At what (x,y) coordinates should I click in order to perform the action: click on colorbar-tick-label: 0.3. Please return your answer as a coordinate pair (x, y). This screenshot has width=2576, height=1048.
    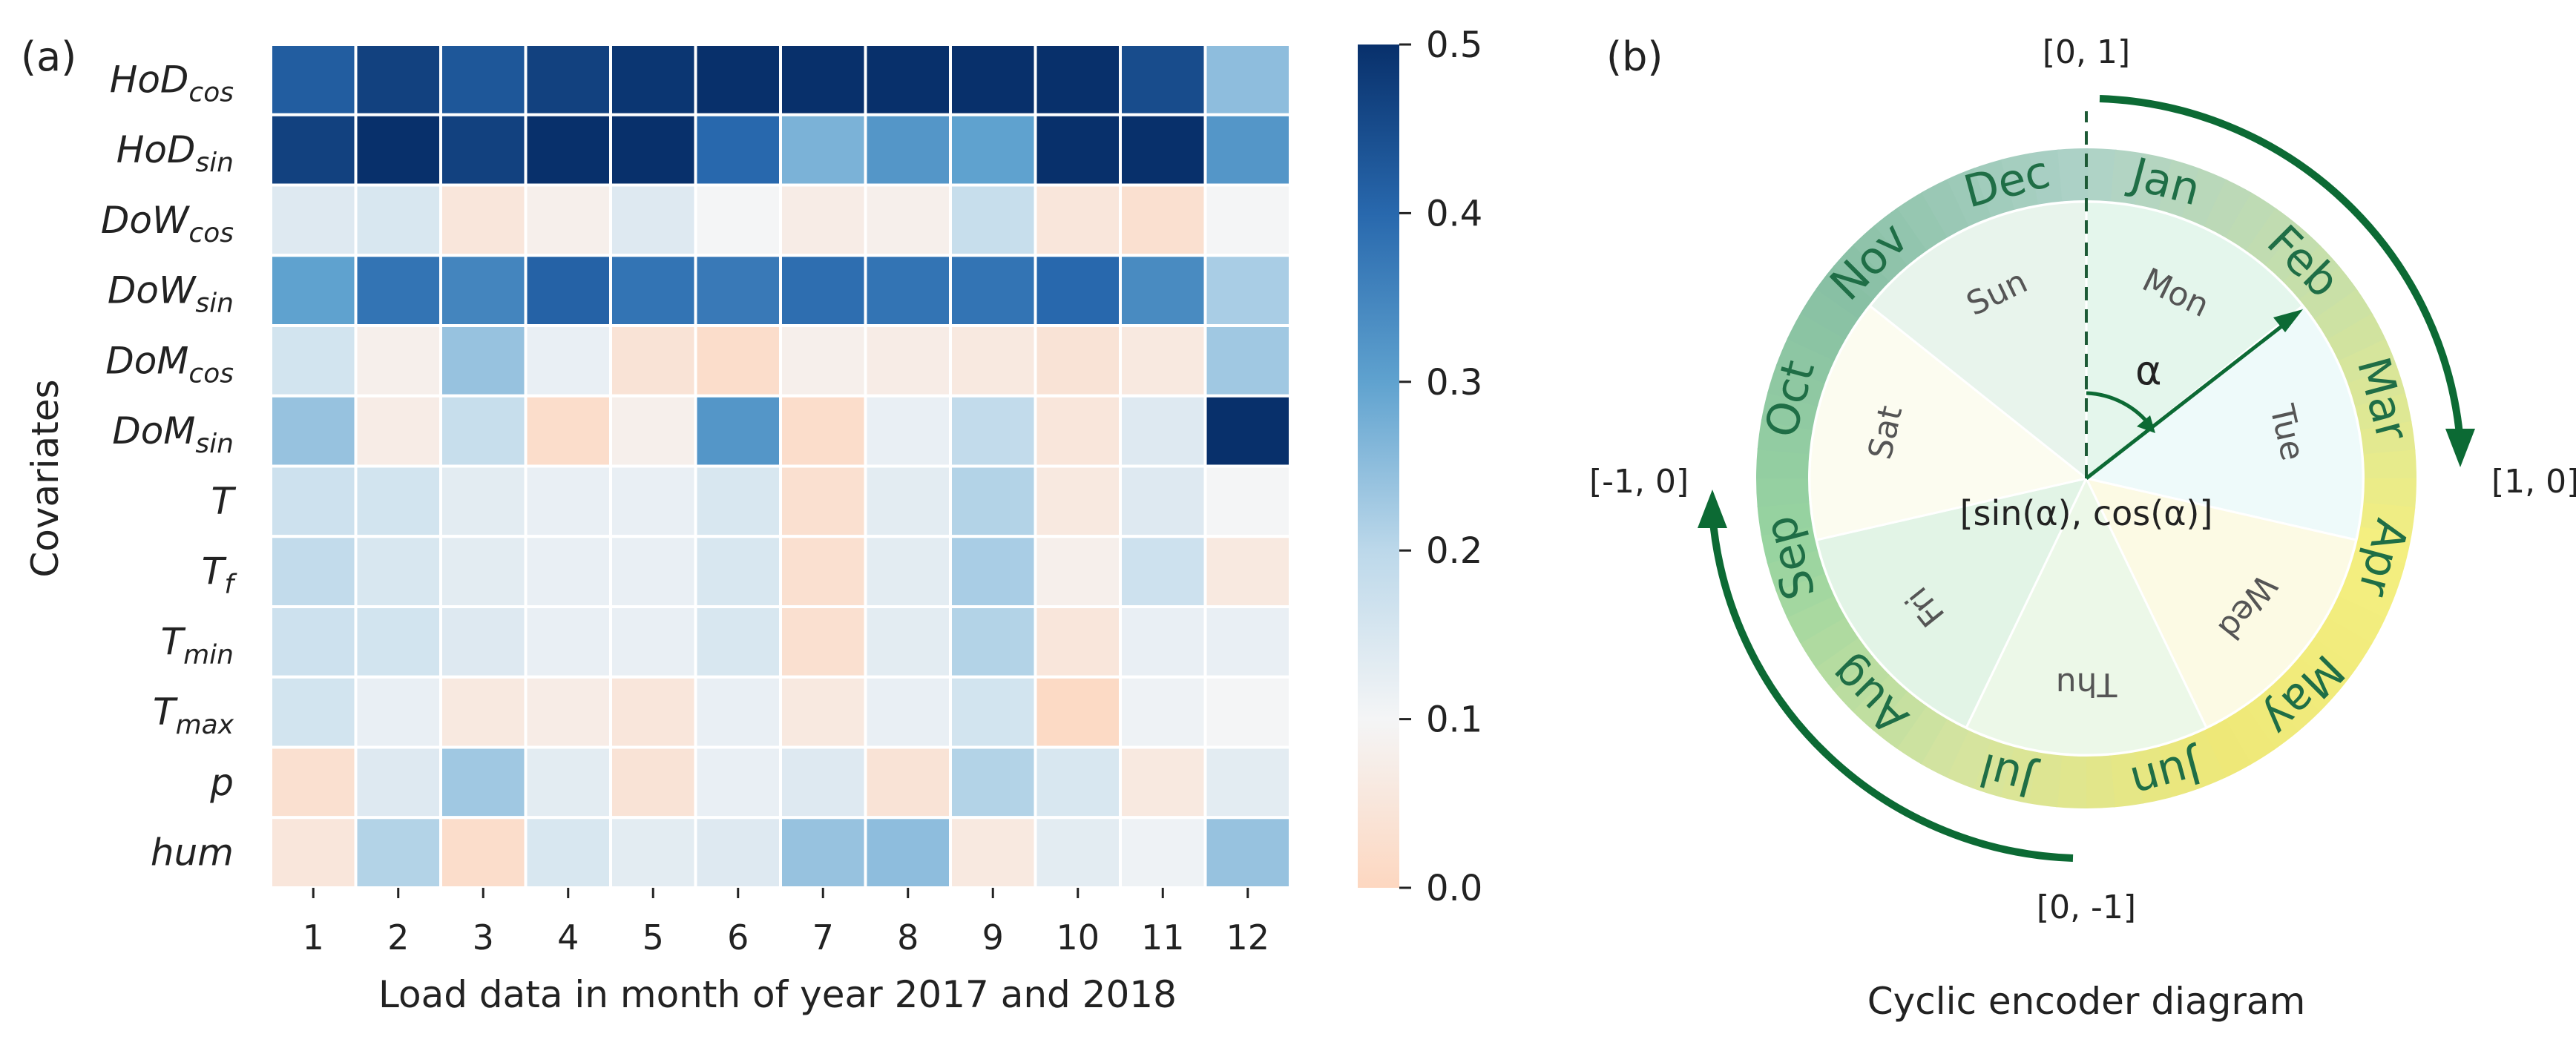
    Looking at the image, I should click on (1454, 382).